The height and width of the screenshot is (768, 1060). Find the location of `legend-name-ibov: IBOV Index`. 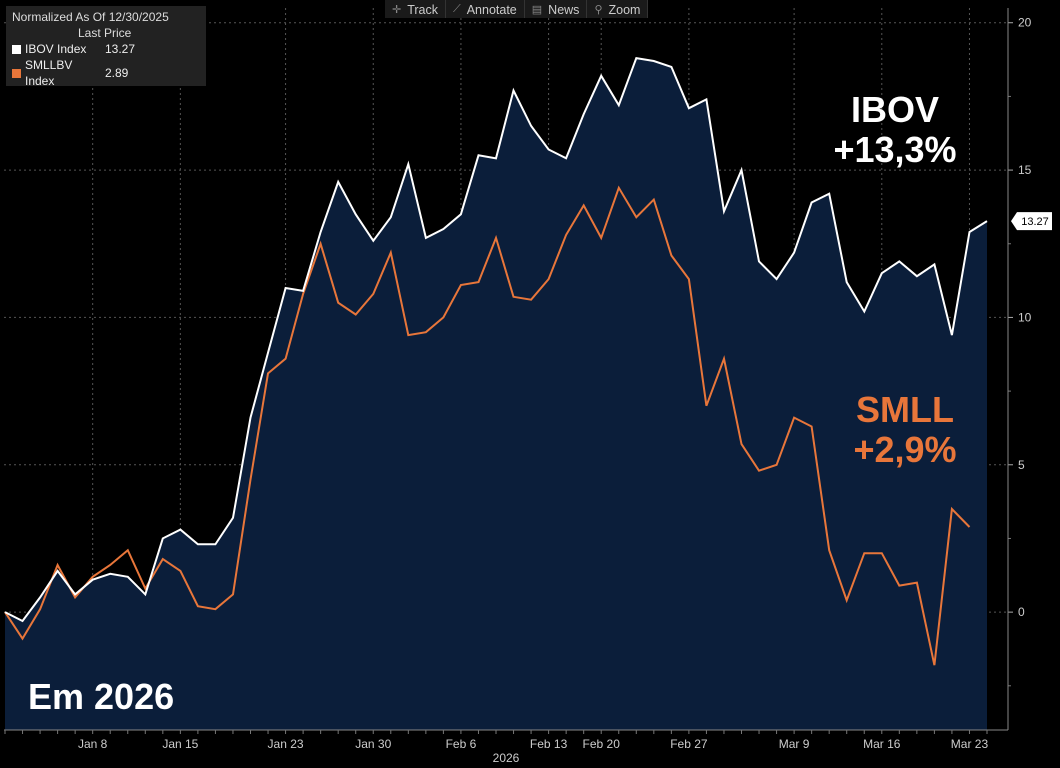

legend-name-ibov: IBOV Index is located at coordinates (56, 49).